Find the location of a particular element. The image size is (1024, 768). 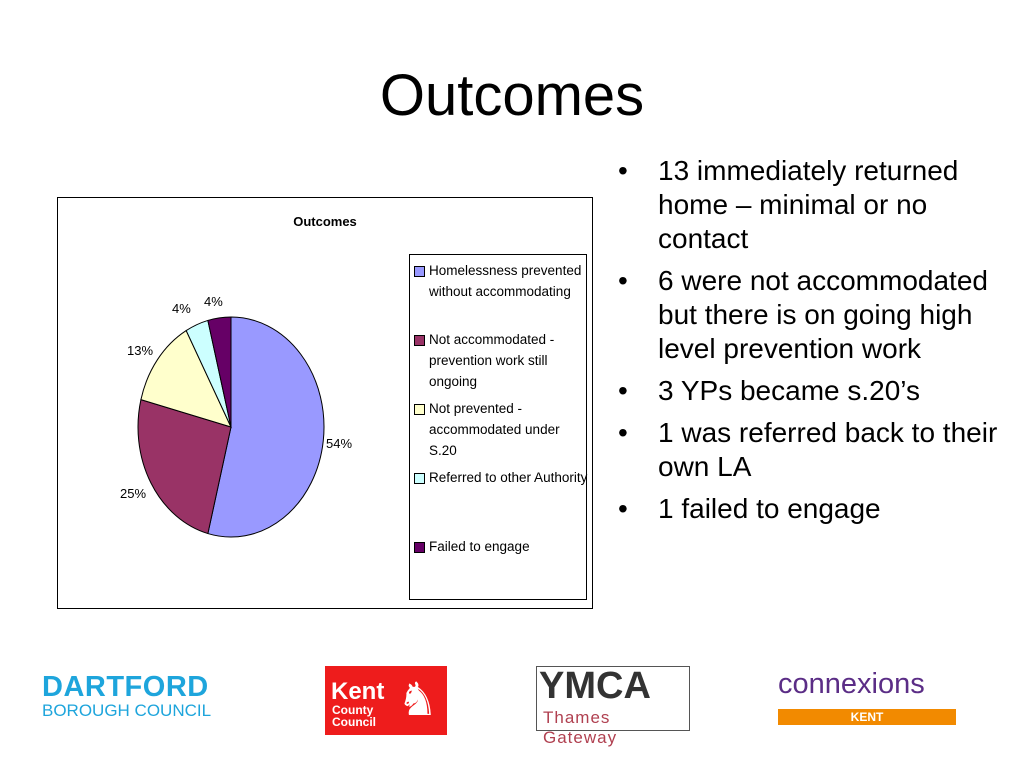

slide-title: Outcomes is located at coordinates (512, 95).